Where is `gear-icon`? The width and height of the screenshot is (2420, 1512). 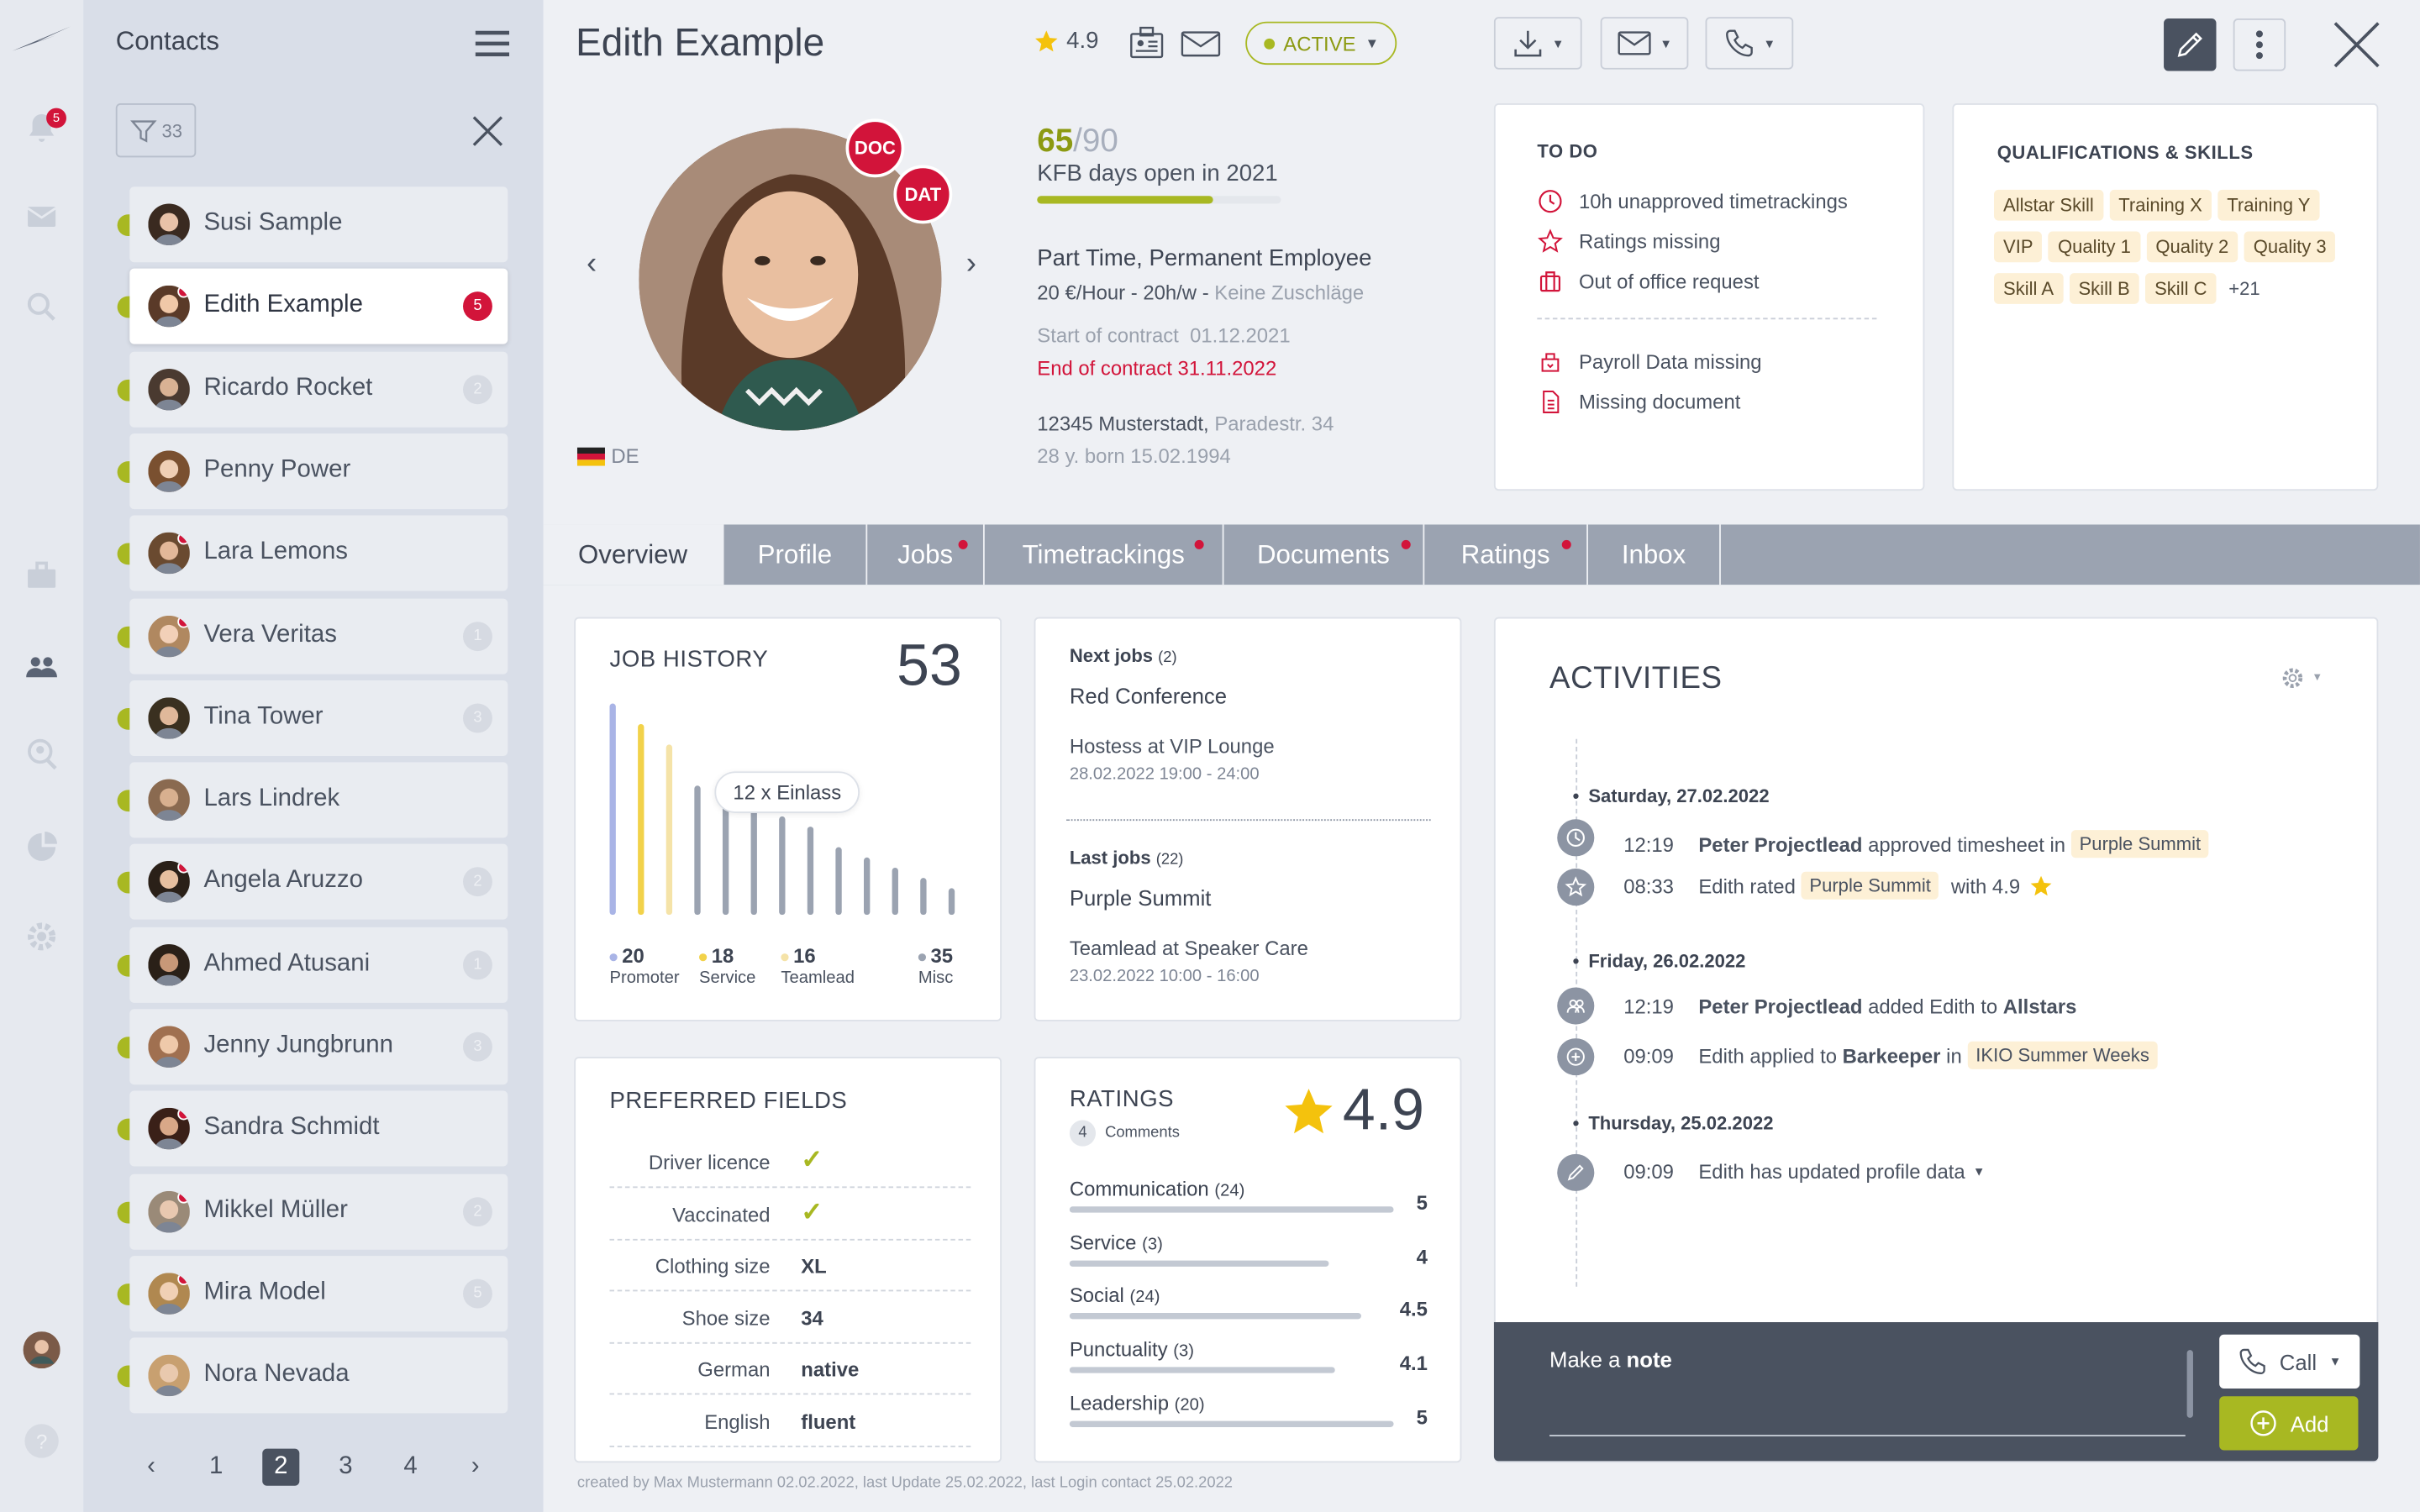 gear-icon is located at coordinates (42, 936).